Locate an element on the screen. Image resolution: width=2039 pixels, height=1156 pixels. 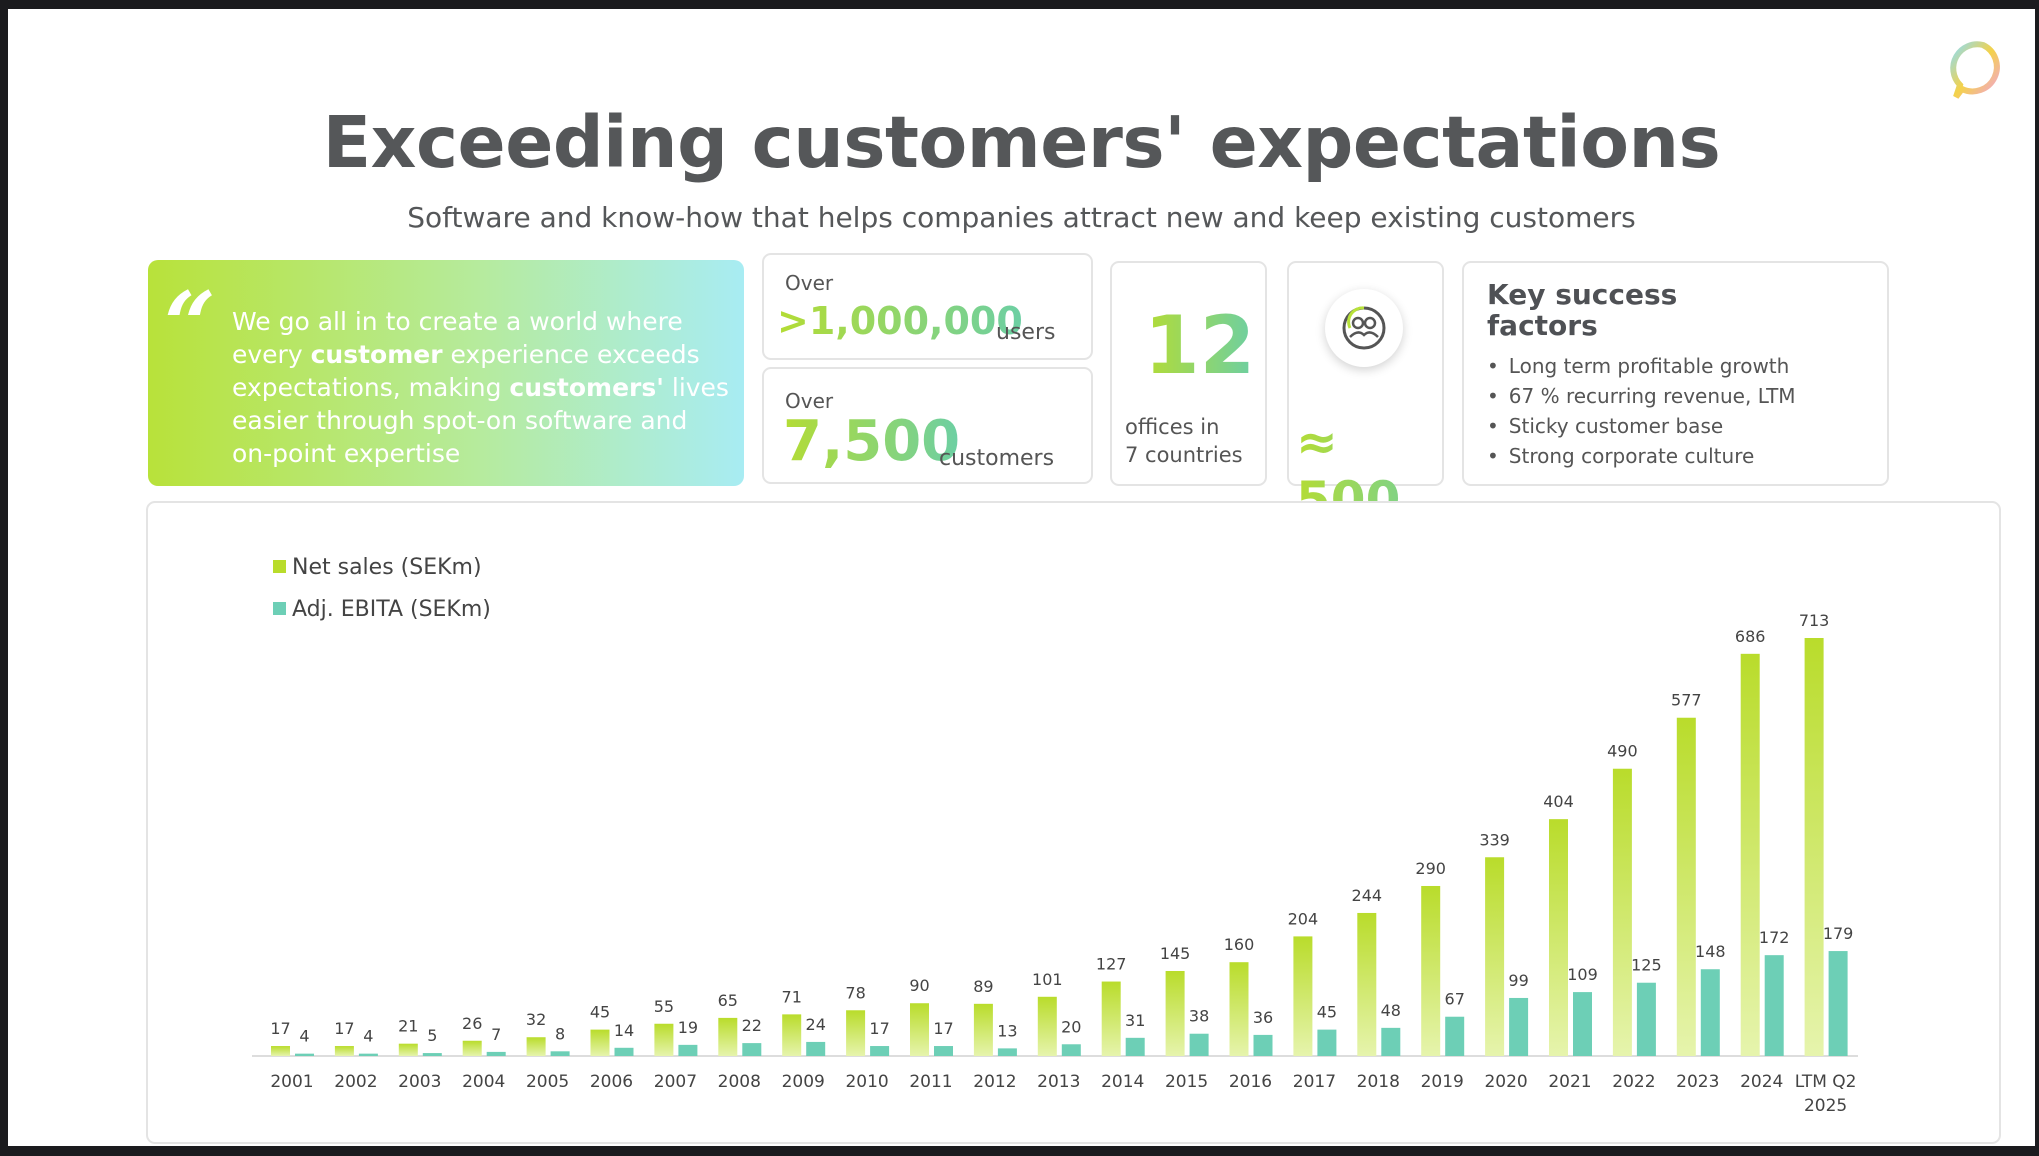
x-tick-label: 2009 is located at coordinates (803, 1082).